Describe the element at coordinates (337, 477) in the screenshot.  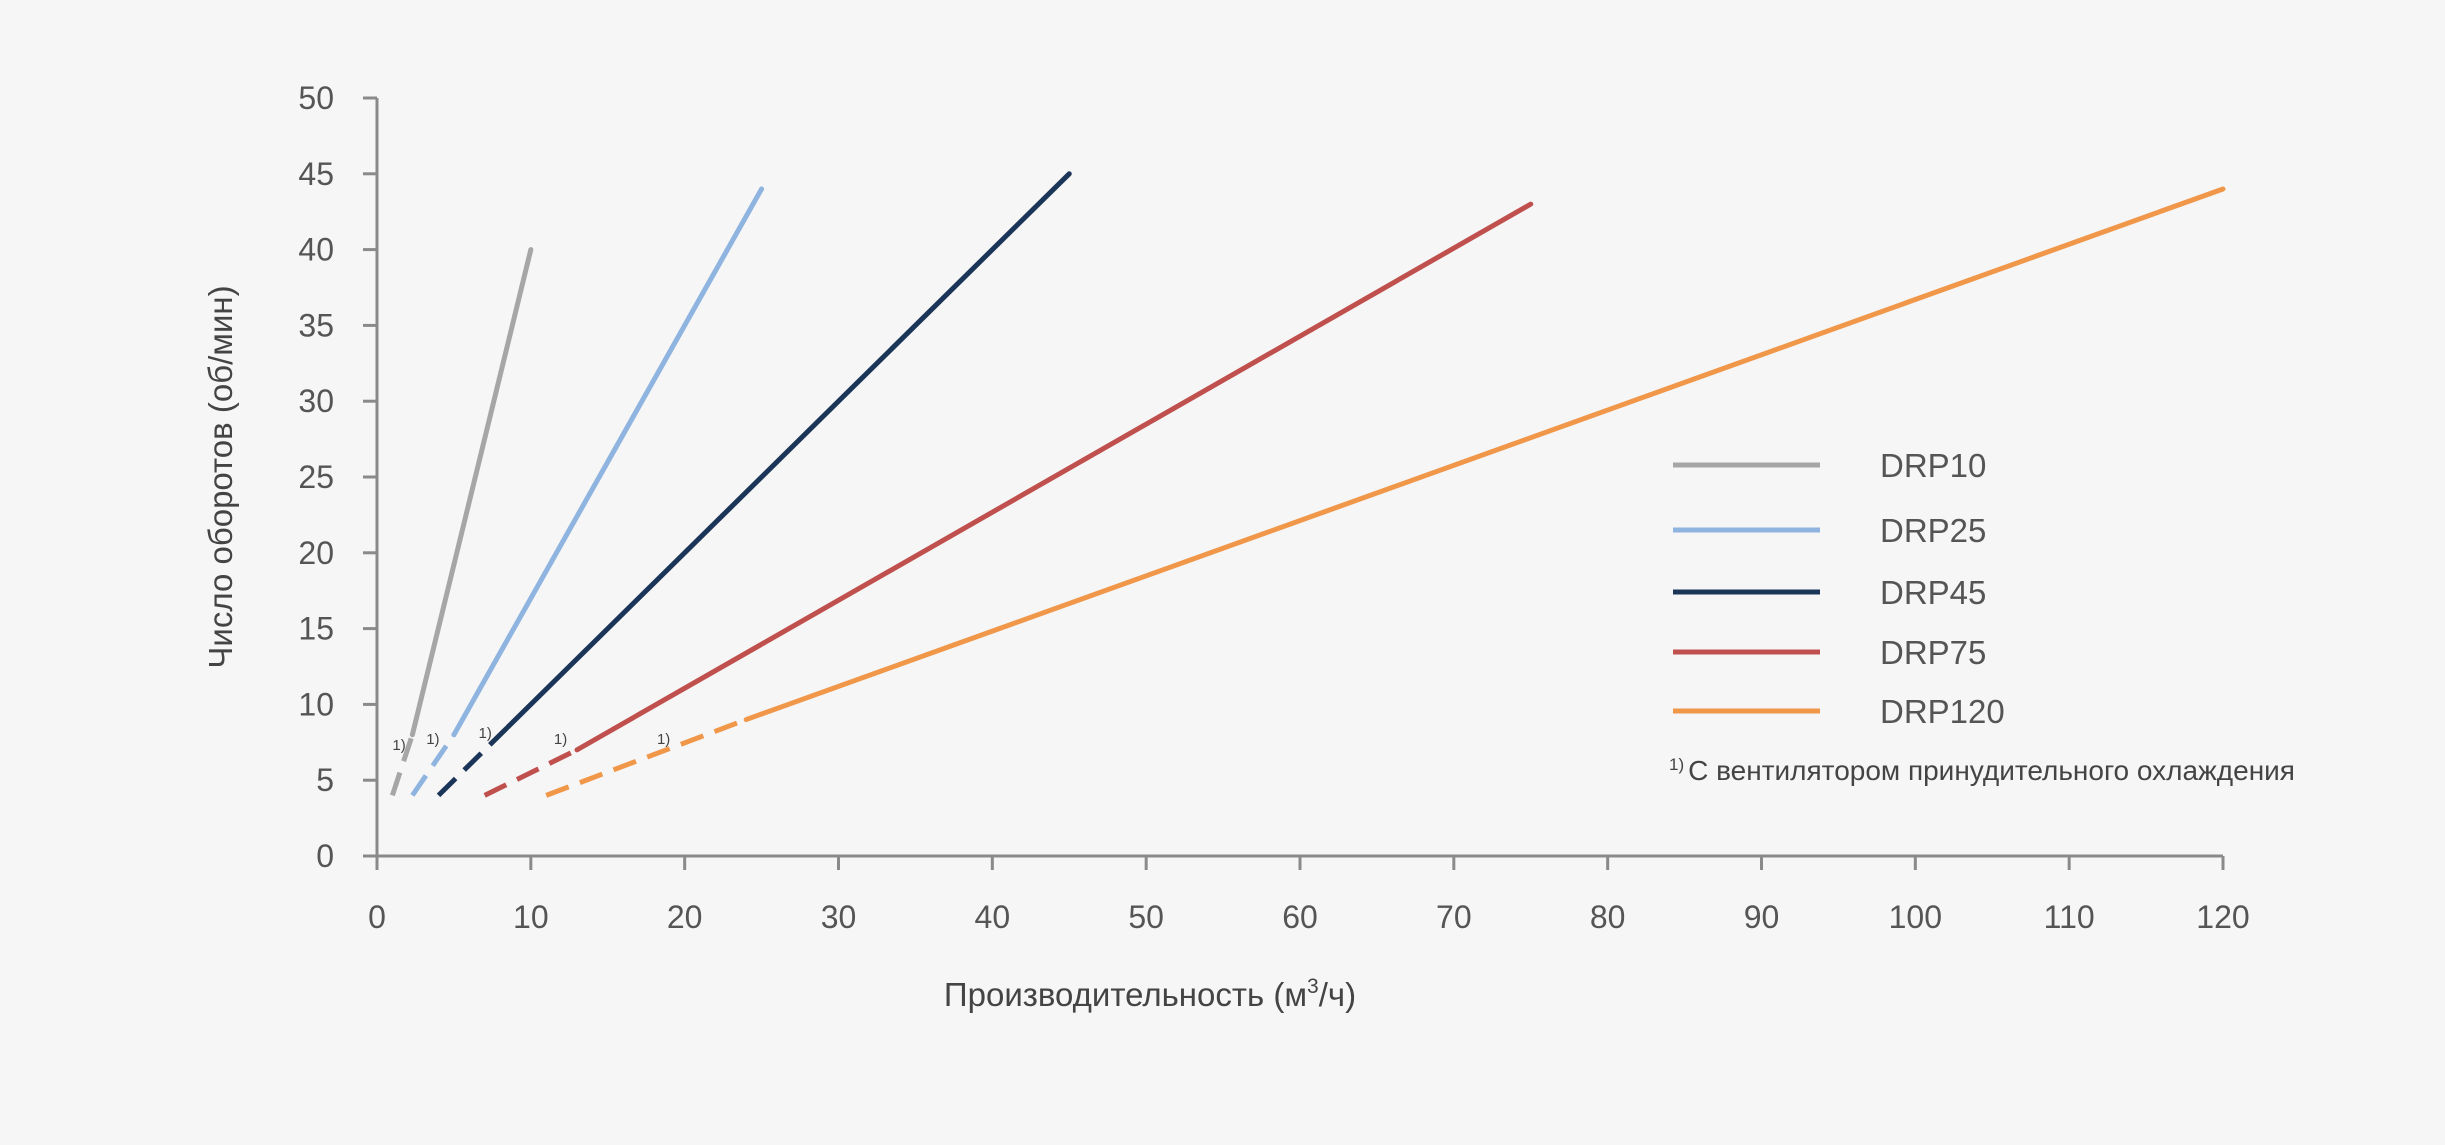
I see `y-axis-ticks: 0 5 10 15 20 25 30 35 40 45 50` at that location.